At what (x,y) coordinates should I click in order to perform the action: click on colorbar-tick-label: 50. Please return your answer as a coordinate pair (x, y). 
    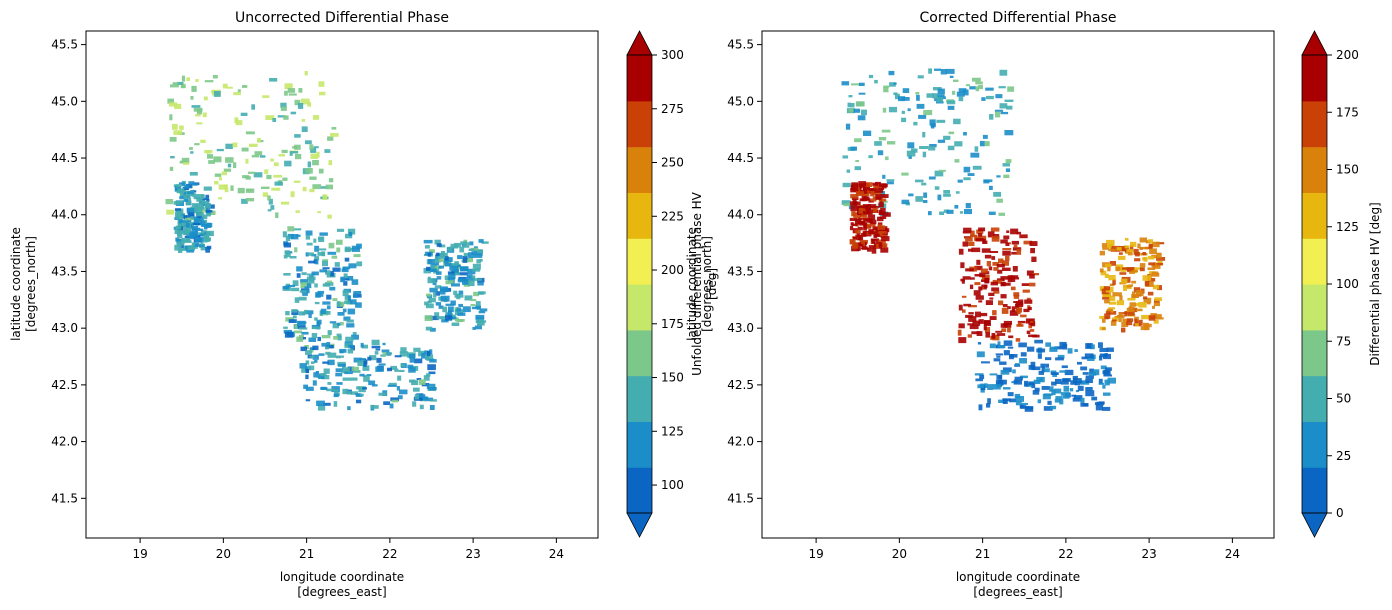
    Looking at the image, I should click on (1343, 399).